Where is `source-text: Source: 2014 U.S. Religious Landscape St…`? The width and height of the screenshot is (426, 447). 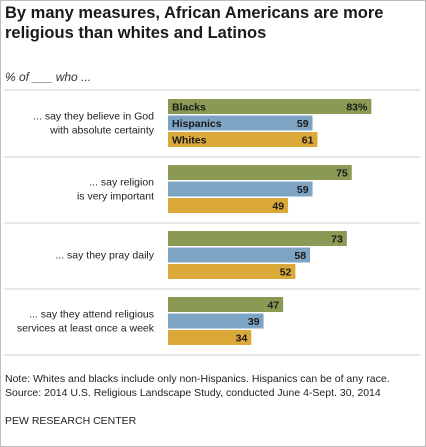
source-text: Source: 2014 U.S. Religious Landscape St… is located at coordinates (193, 393).